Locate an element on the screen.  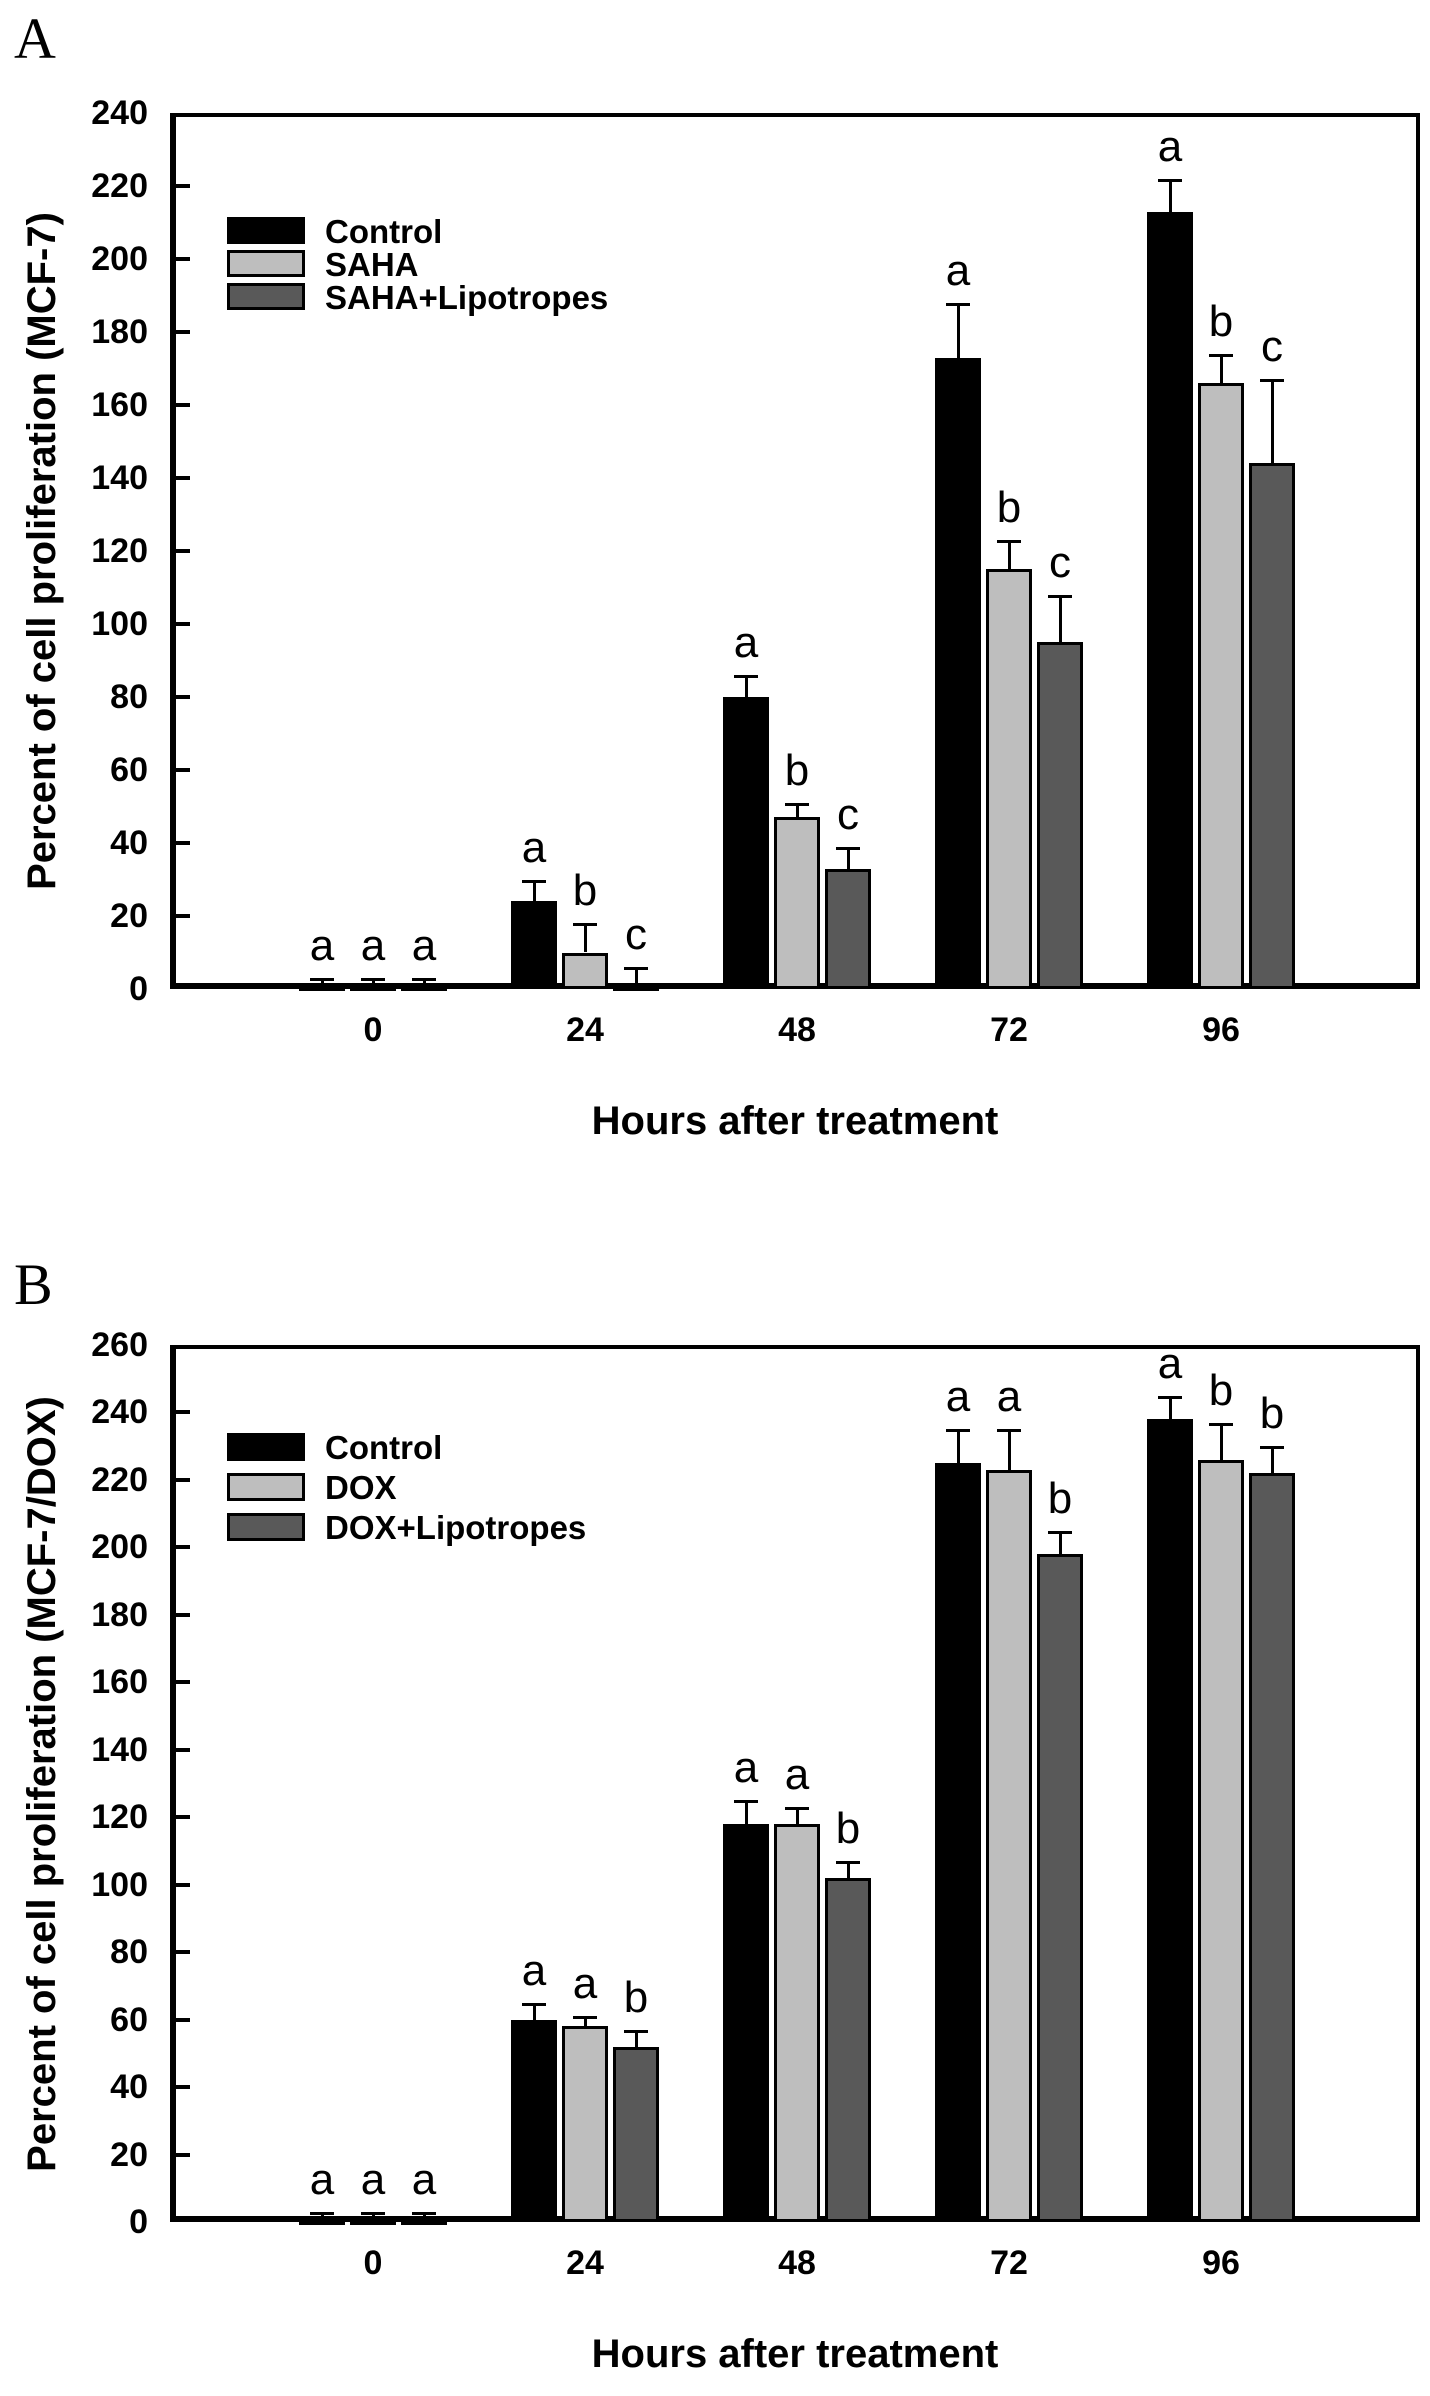
bar-saha-lipotropes-96h is located at coordinates (1272, 726).